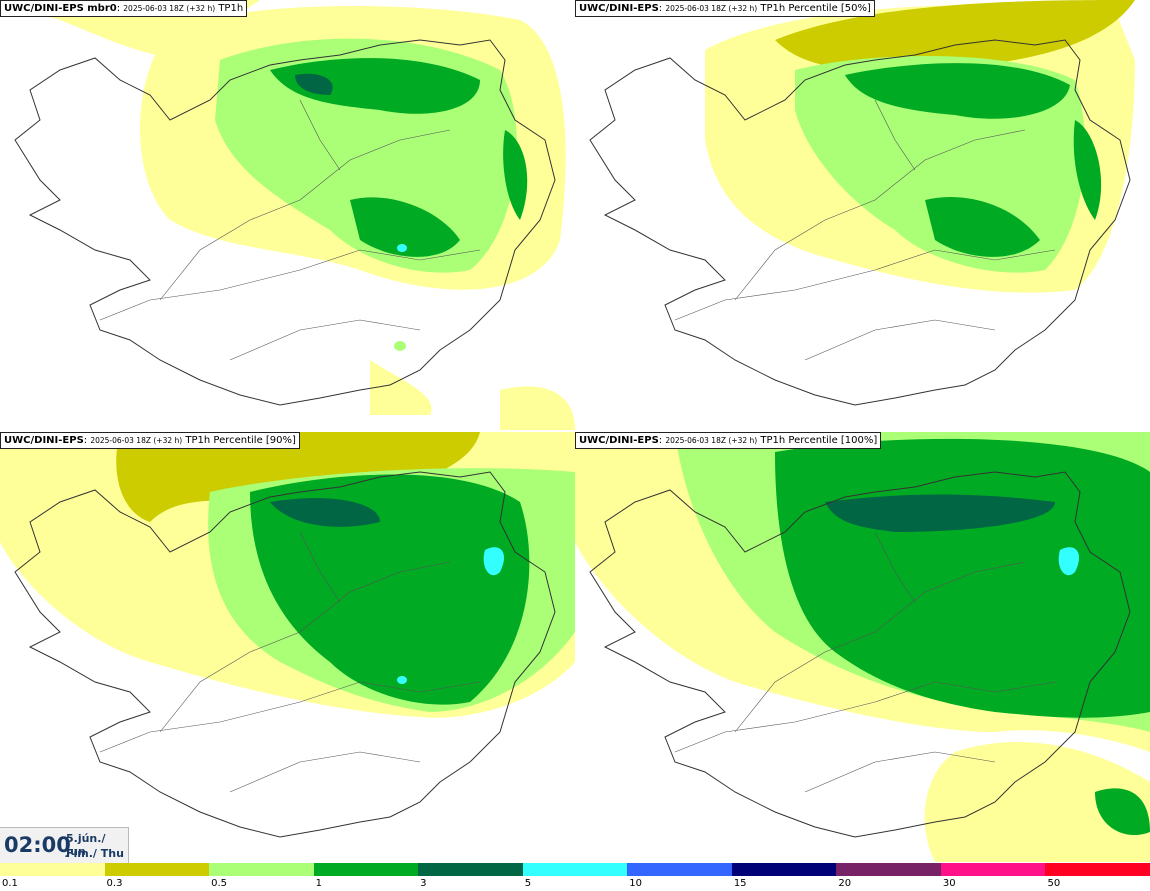 The width and height of the screenshot is (1150, 891). I want to click on legend-tick-label: 0.1, so click(10, 883).